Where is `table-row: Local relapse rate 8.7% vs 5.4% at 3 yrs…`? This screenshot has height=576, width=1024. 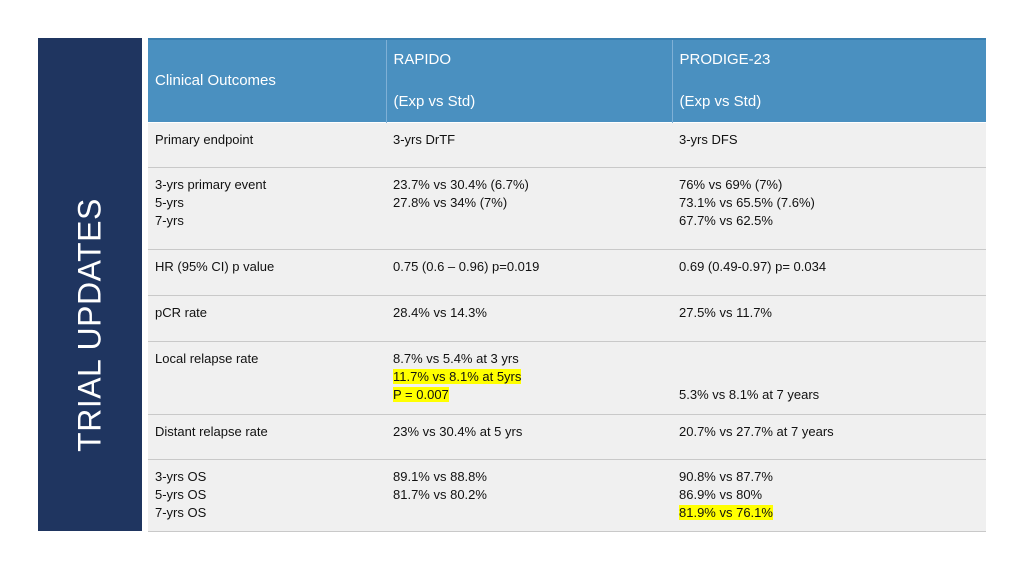
table-row: Local relapse rate 8.7% vs 5.4% at 3 yrs… is located at coordinates (567, 378).